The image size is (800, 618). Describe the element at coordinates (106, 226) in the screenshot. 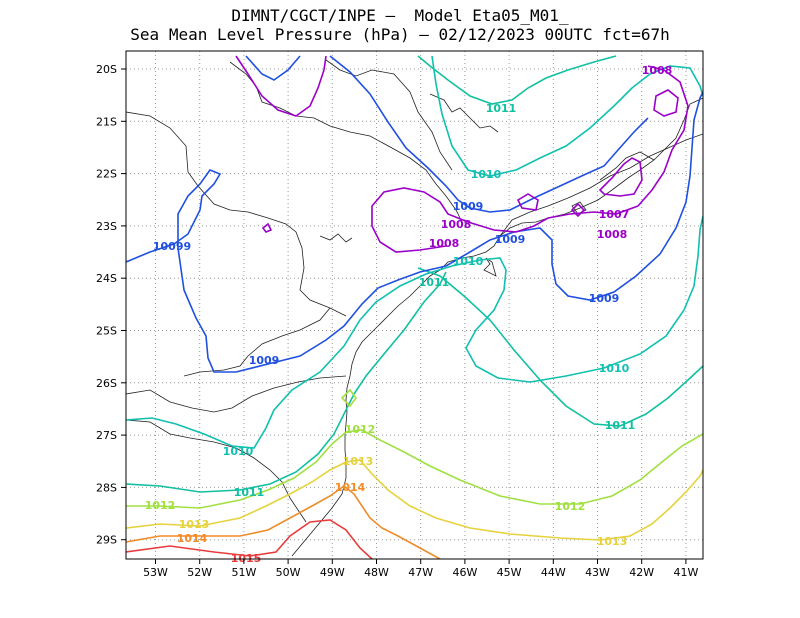

I see `lat-label: 23S` at that location.